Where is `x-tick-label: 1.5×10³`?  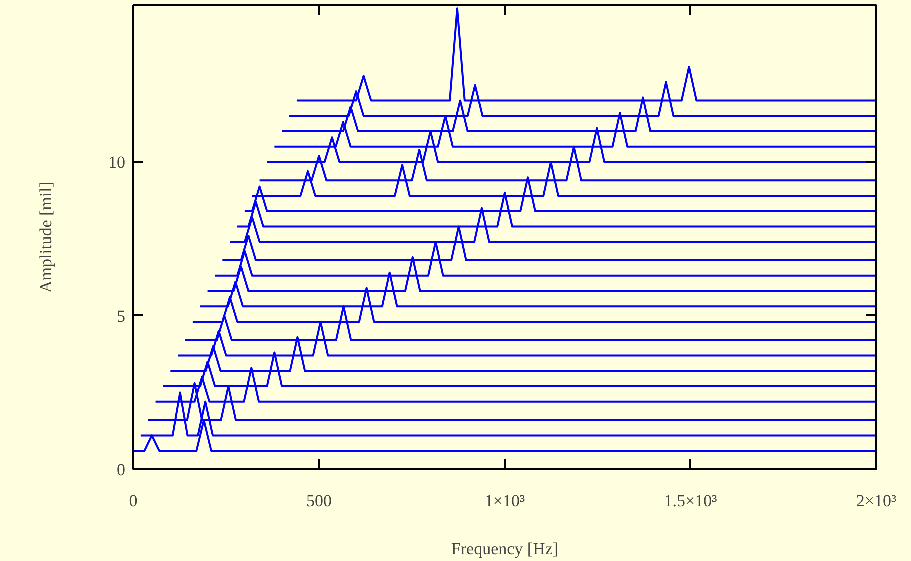 x-tick-label: 1.5×10³ is located at coordinates (691, 501).